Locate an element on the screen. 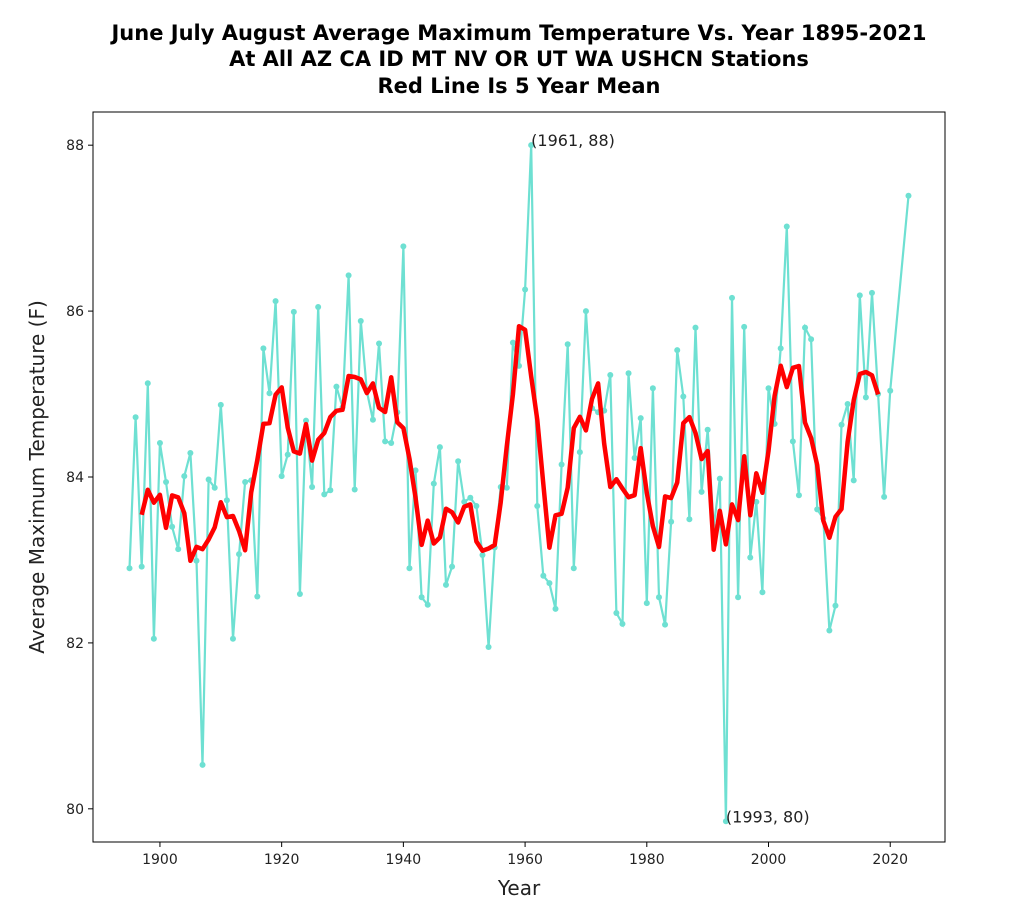 This screenshot has width=1023, height=916. data-point-1994 is located at coordinates (732, 297).